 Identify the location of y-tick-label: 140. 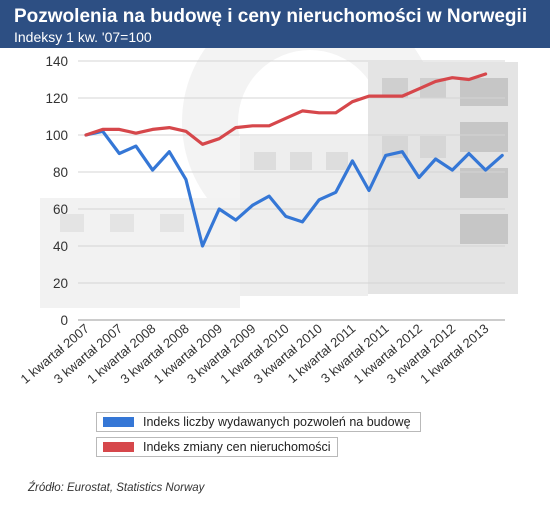
(56, 61).